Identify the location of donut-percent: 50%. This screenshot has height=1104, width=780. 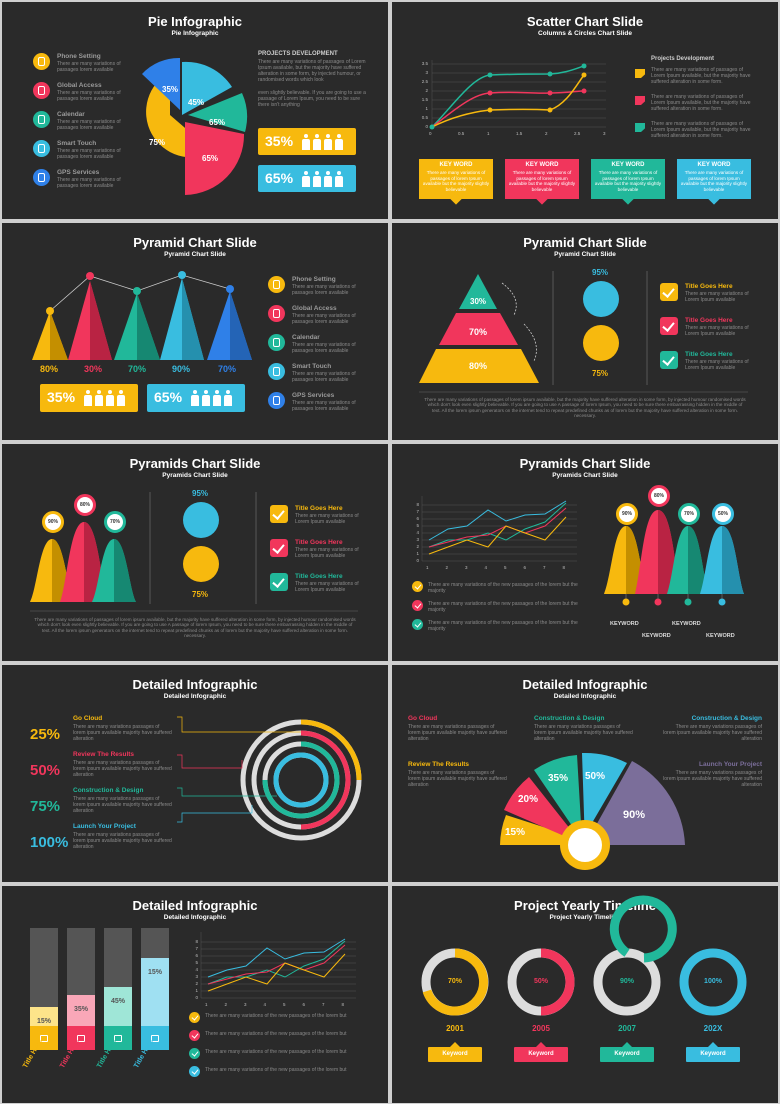
(540, 981).